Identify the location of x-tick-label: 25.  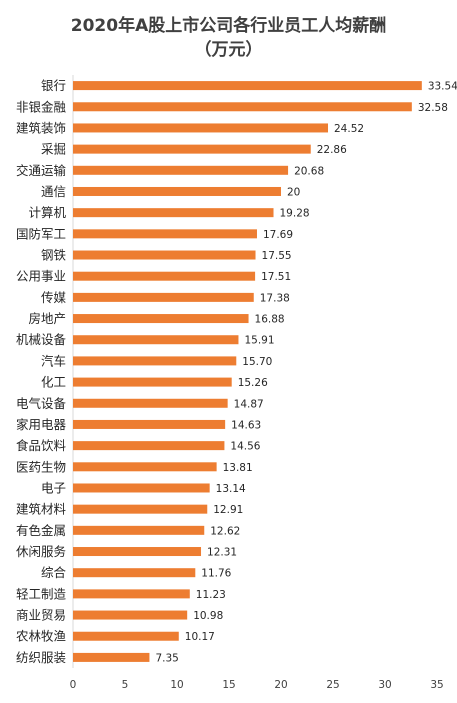
(332, 685).